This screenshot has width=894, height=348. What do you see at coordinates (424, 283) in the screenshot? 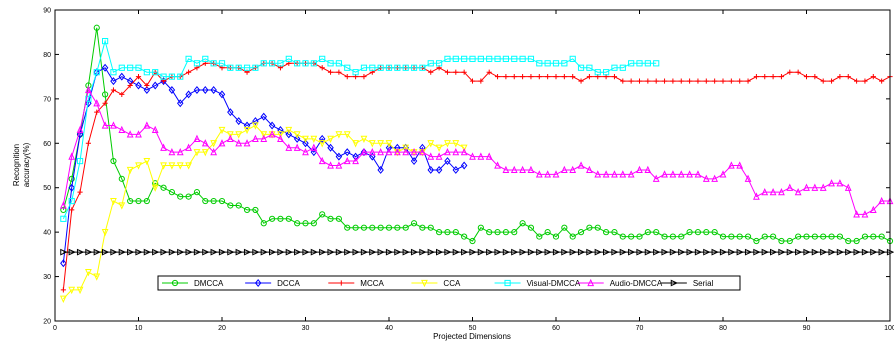
I see `legend-marker-cca` at bounding box center [424, 283].